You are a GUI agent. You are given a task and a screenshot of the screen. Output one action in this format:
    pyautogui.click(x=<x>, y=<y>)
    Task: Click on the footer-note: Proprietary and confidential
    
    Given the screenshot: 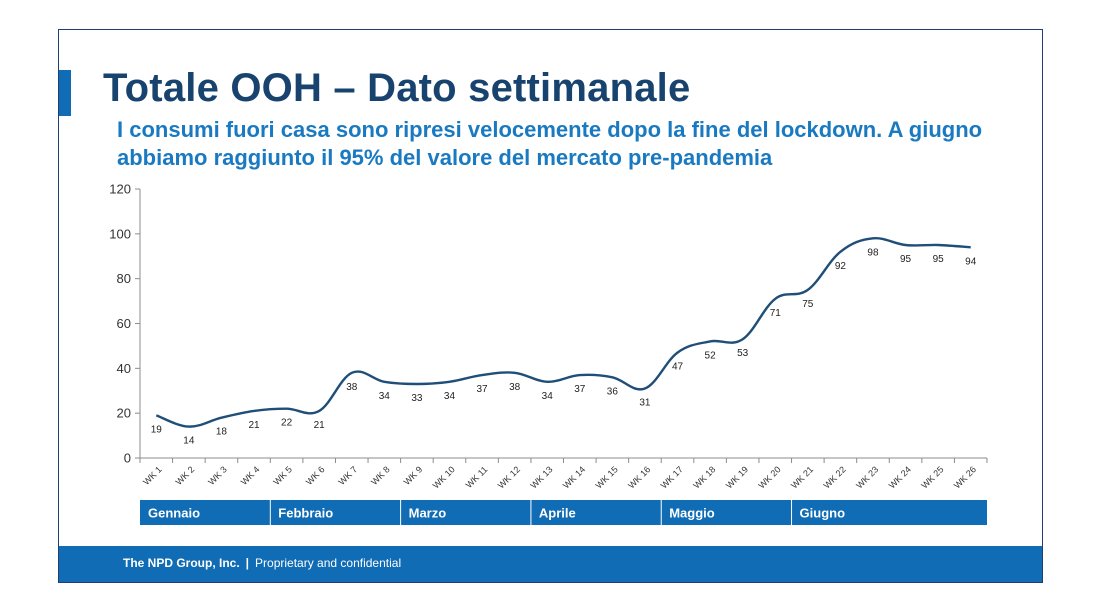 What is the action you would take?
    pyautogui.click(x=328, y=563)
    